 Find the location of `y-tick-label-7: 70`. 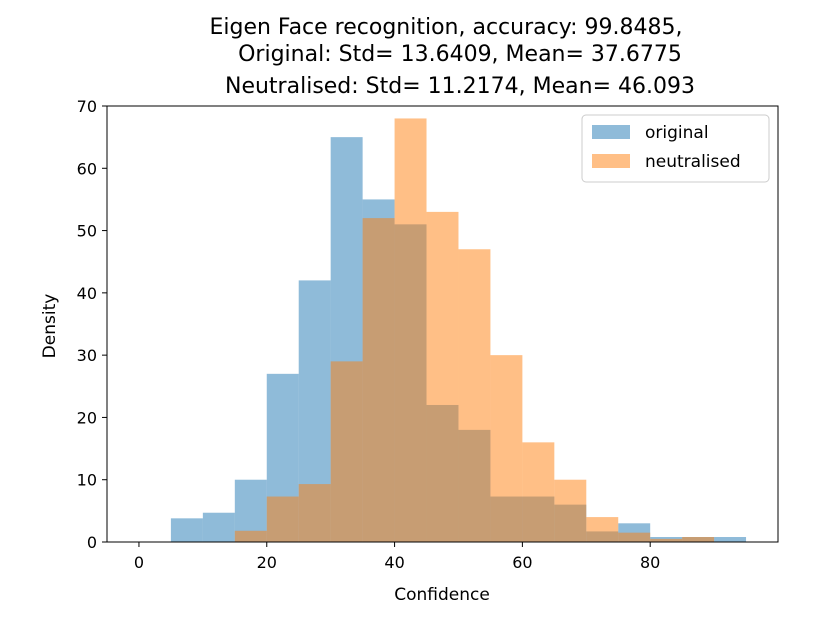

y-tick-label-7: 70 is located at coordinates (87, 106).